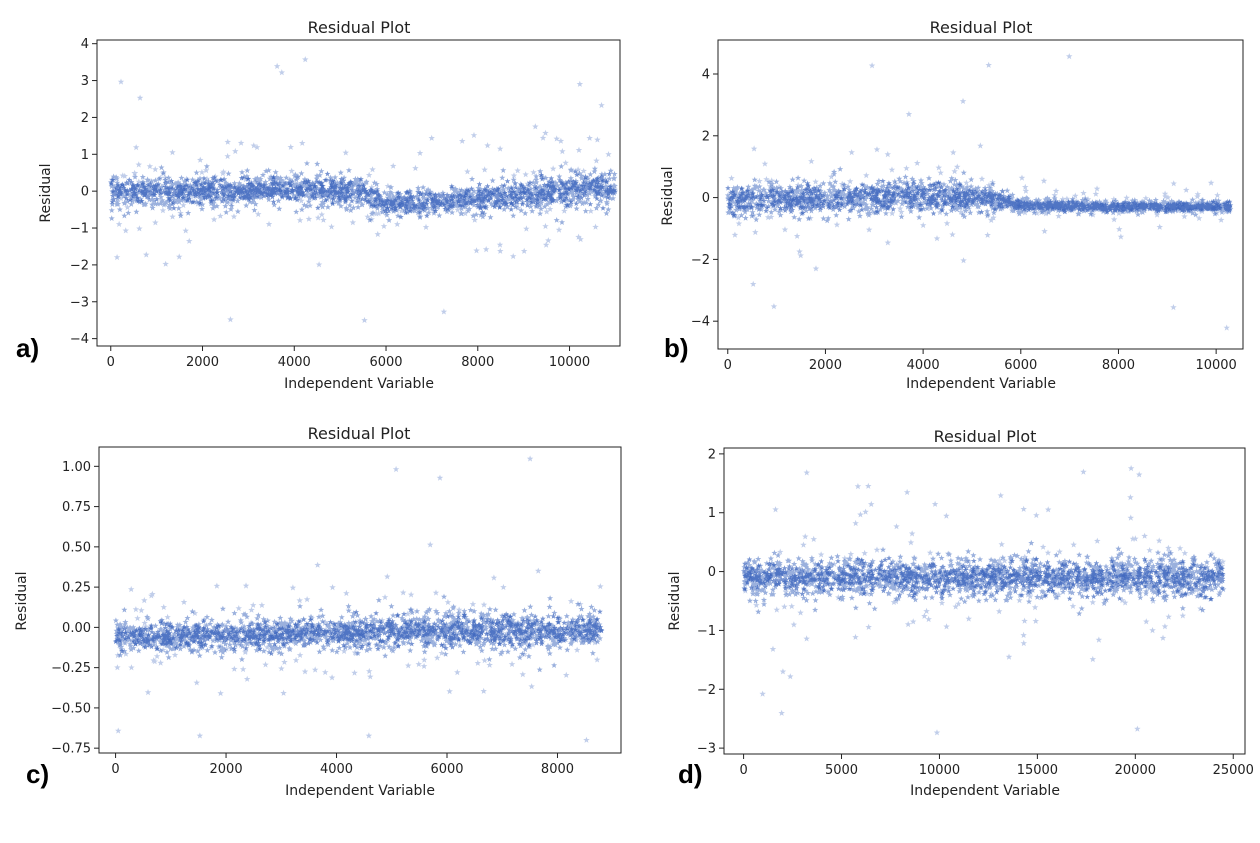 The height and width of the screenshot is (843, 1260). What do you see at coordinates (706, 749) in the screenshot?
I see `panel-d-y-tick-label: −3` at bounding box center [706, 749].